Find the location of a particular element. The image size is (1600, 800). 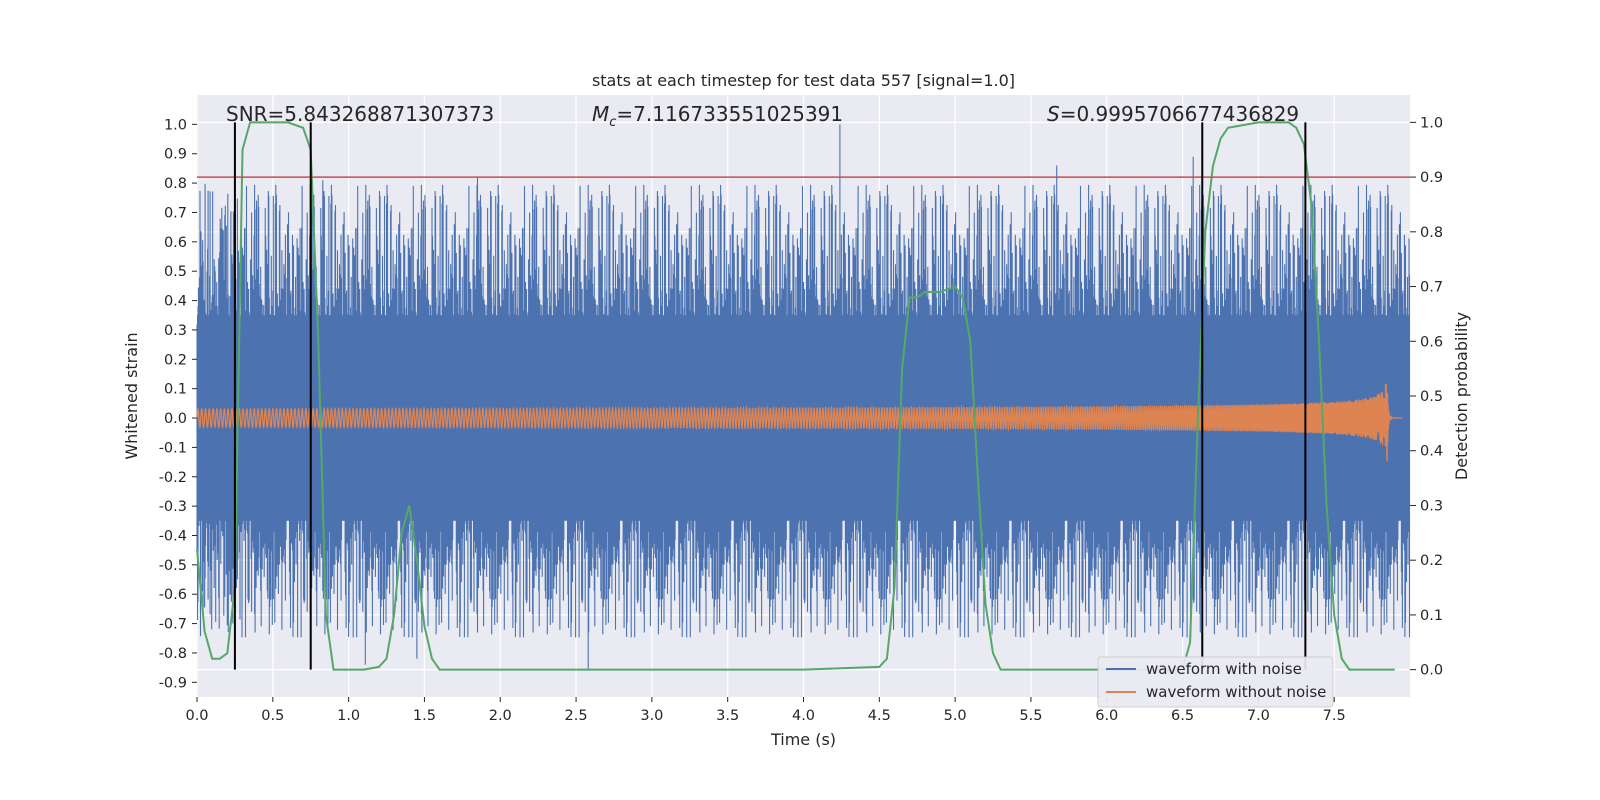

x-tick-label: 0.5 is located at coordinates (272, 716).